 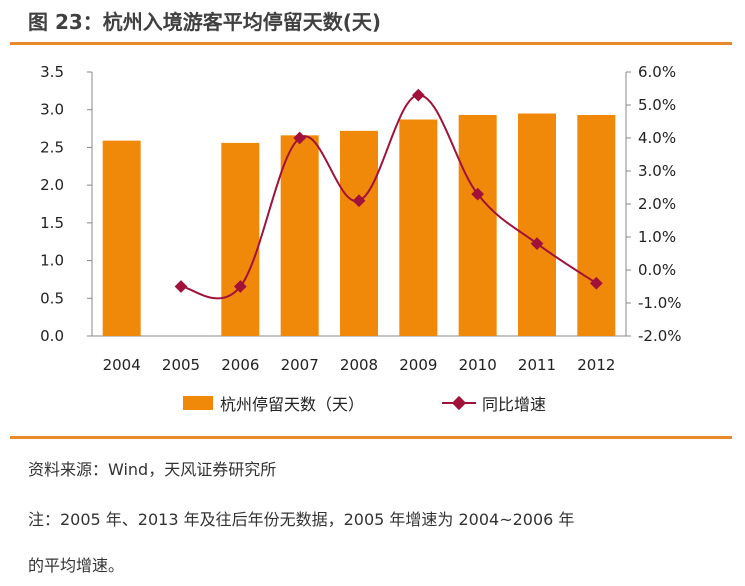 I want to click on source-rule, so click(x=371, y=437).